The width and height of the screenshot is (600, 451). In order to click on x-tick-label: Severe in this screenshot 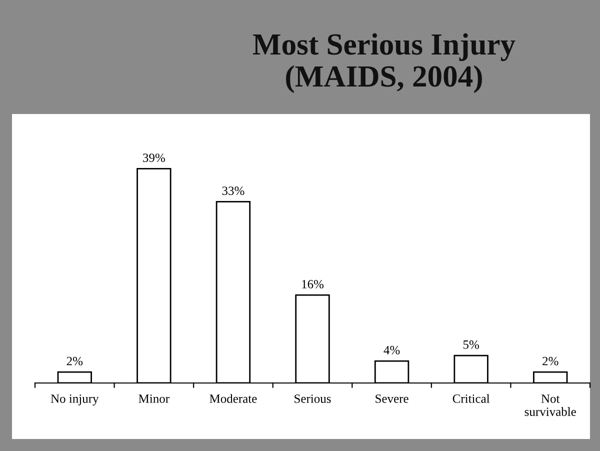, I will do `click(392, 398)`.